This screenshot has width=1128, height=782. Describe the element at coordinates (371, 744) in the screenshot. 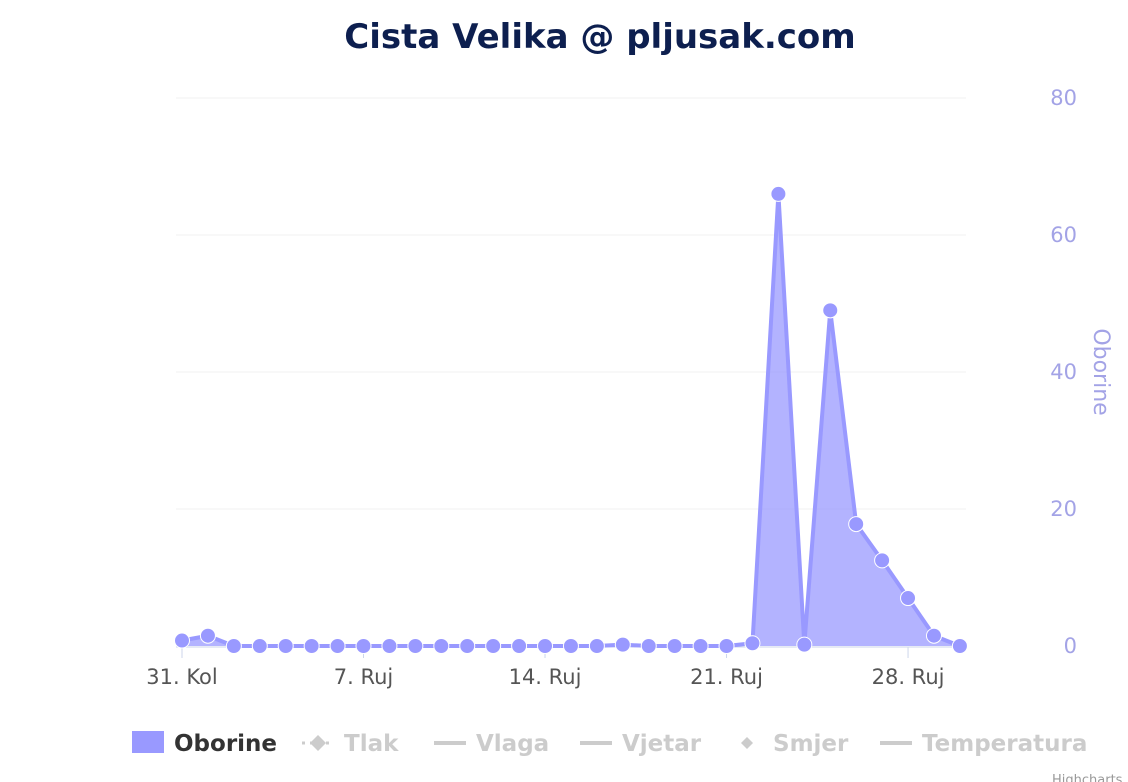

I see `legend-label: Tlak` at that location.